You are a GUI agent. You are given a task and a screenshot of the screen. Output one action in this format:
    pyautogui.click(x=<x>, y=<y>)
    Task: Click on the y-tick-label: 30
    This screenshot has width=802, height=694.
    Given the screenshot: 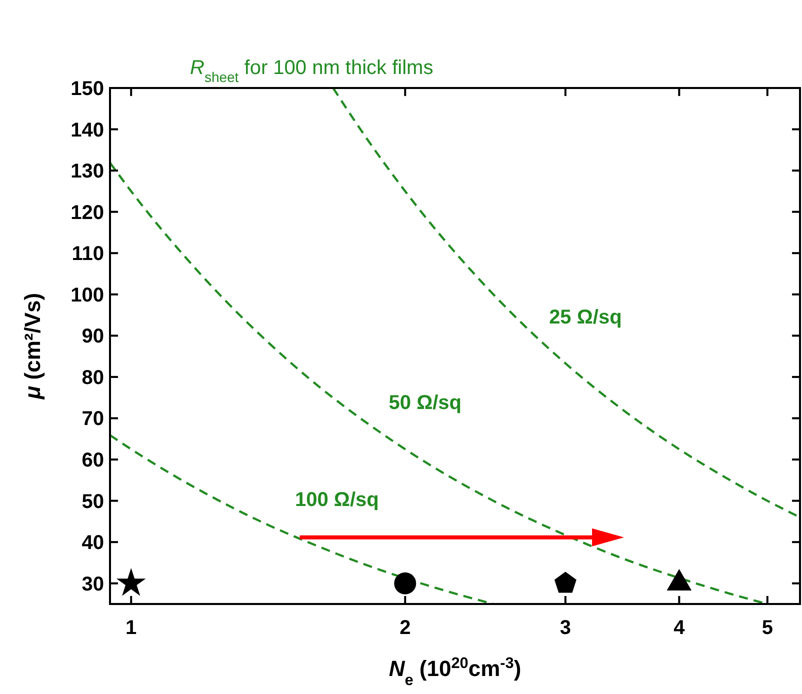 What is the action you would take?
    pyautogui.click(x=93, y=584)
    